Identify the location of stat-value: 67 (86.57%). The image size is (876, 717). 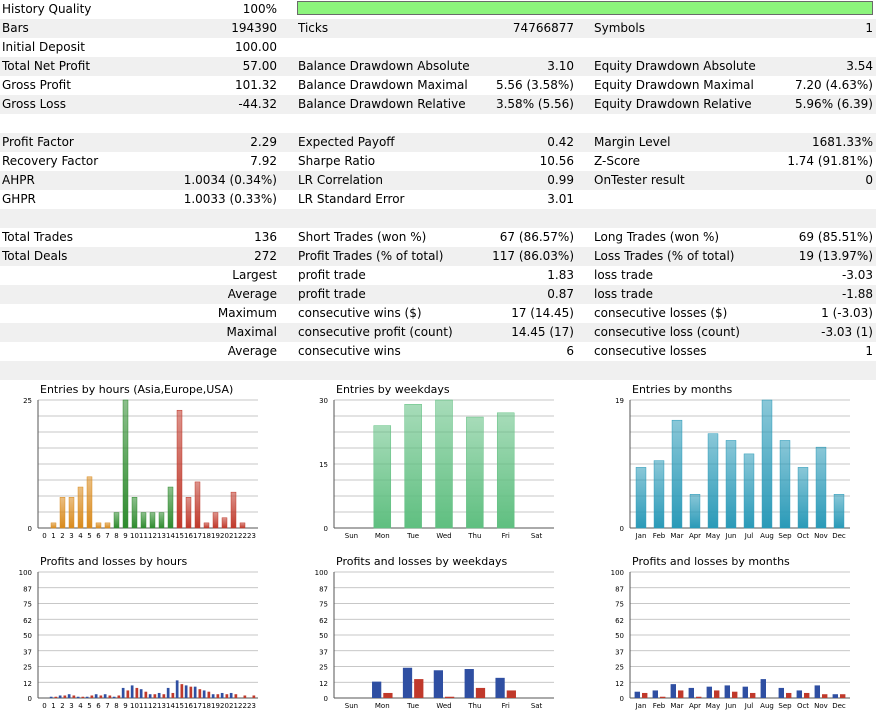
(536, 237).